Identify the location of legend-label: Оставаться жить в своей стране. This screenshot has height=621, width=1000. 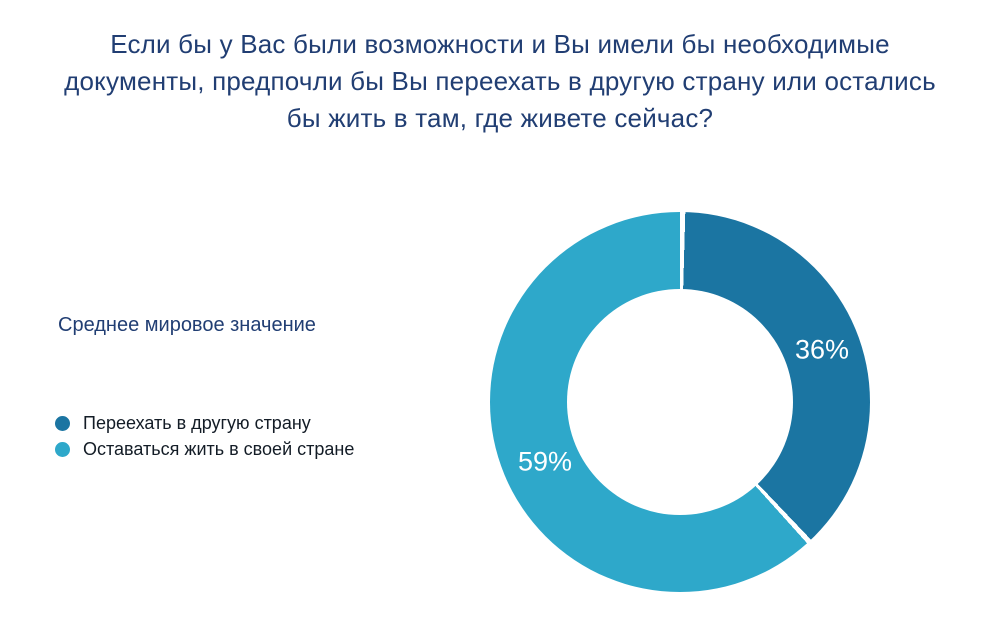
(219, 448).